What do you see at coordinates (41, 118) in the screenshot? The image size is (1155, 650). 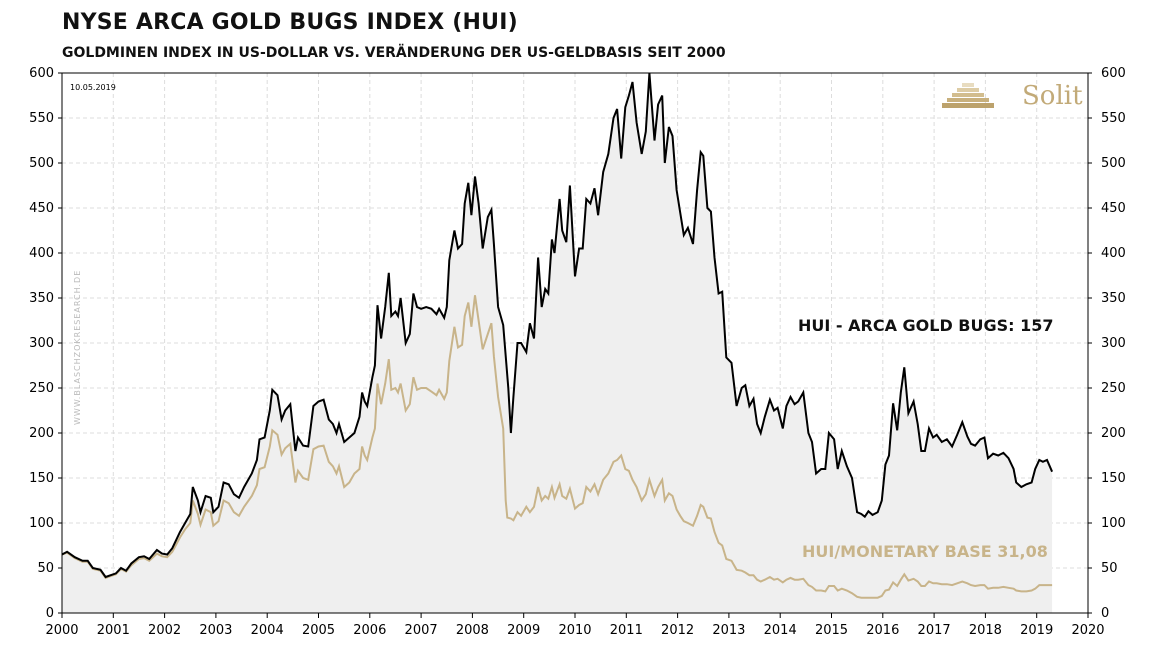 I see `y-tick-label-left: 550` at bounding box center [41, 118].